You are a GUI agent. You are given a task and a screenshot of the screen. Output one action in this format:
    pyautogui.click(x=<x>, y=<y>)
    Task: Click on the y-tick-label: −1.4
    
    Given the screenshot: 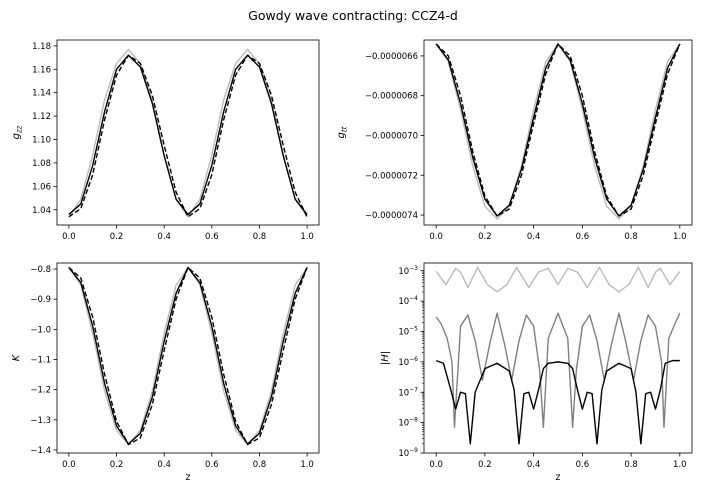 What is the action you would take?
    pyautogui.click(x=40, y=451)
    